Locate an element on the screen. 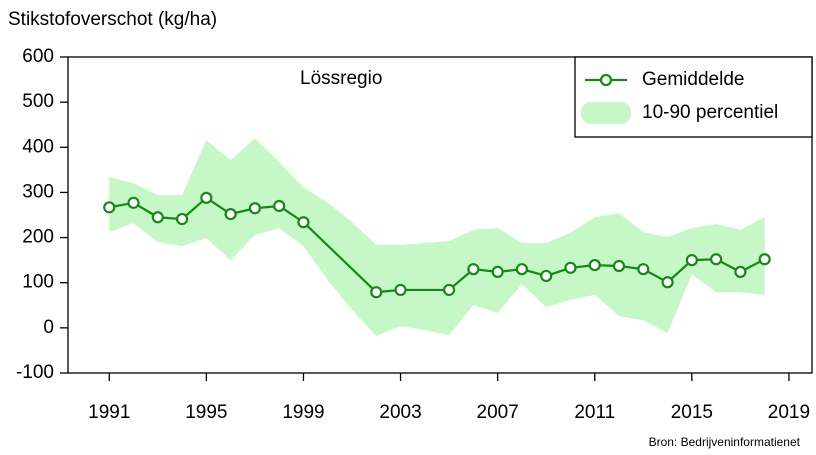 Image resolution: width=816 pixels, height=455 pixels. annotation: Lössregio is located at coordinates (341, 78).